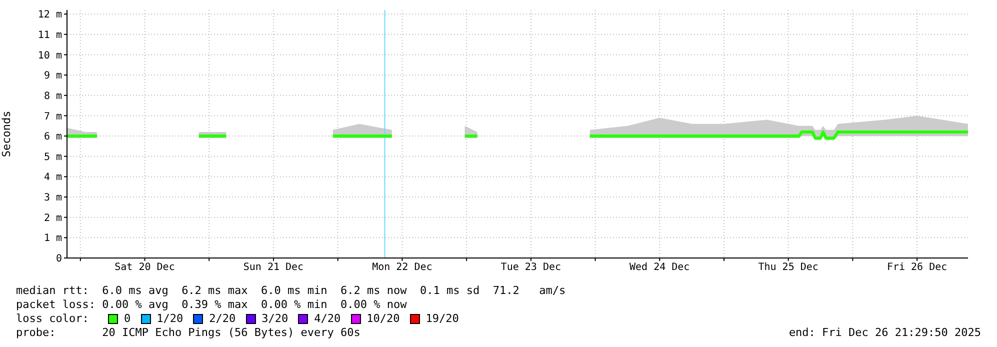  What do you see at coordinates (291, 291) in the screenshot?
I see `text: median rtt: 6.0 ms avg 6.2 ms max 6.0 ms min 6.2 ms now 0.1 ms sd 71.2 am/s` at bounding box center [291, 291].